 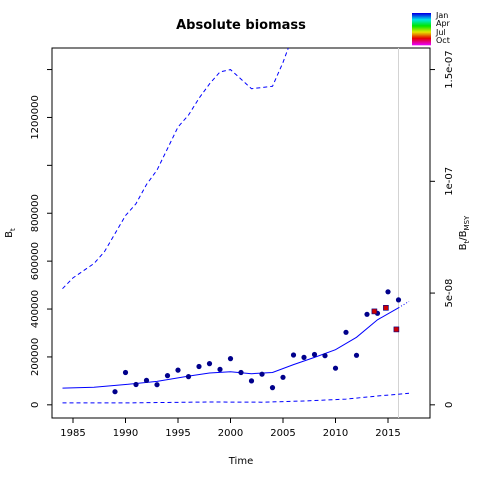 I want to click on x-tick-label: 2010, so click(x=335, y=433).